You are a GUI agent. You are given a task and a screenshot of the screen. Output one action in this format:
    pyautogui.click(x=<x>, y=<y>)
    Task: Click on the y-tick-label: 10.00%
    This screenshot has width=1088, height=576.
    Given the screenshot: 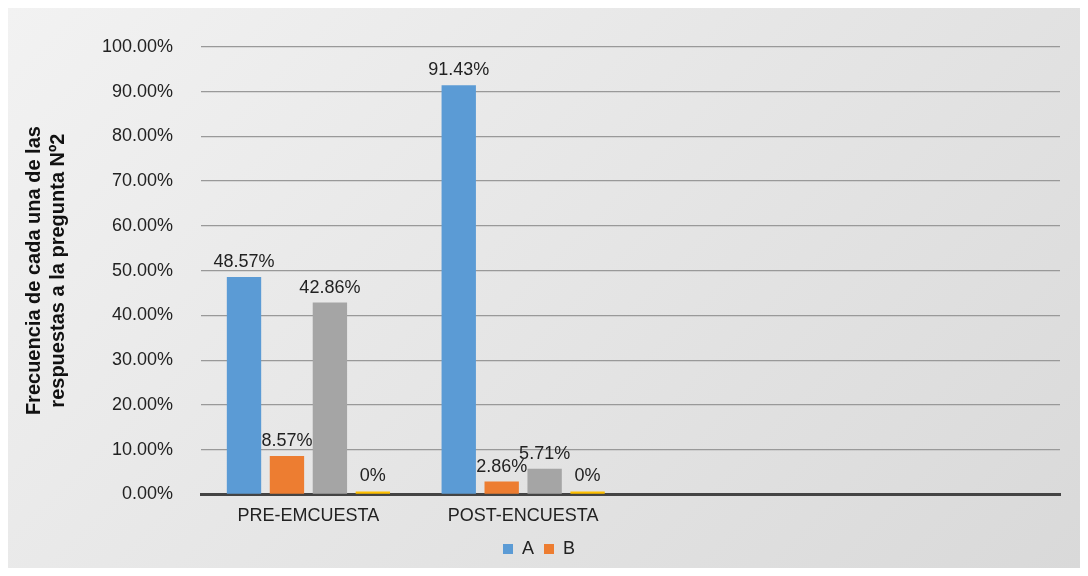 What is the action you would take?
    pyautogui.click(x=143, y=448)
    